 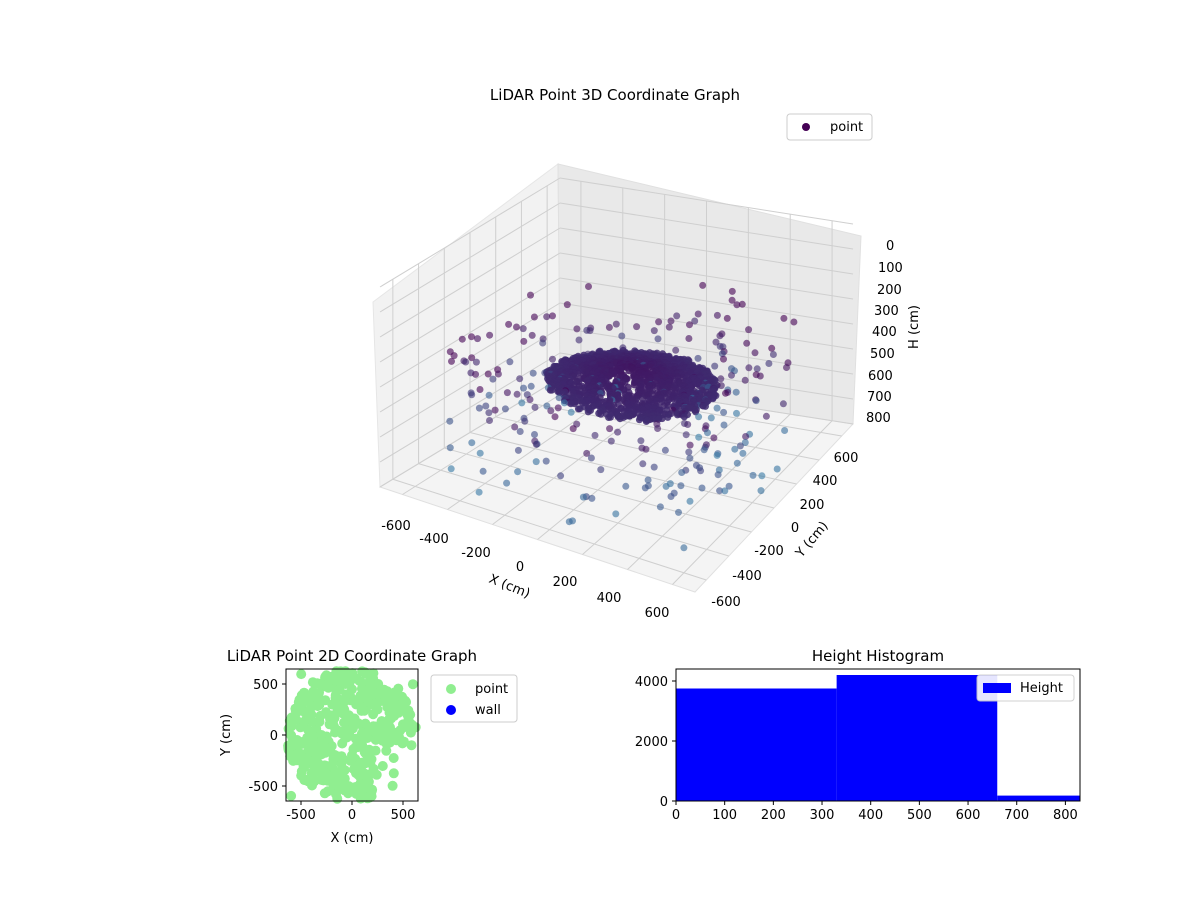 I want to click on hist-bar, so click(x=756, y=744).